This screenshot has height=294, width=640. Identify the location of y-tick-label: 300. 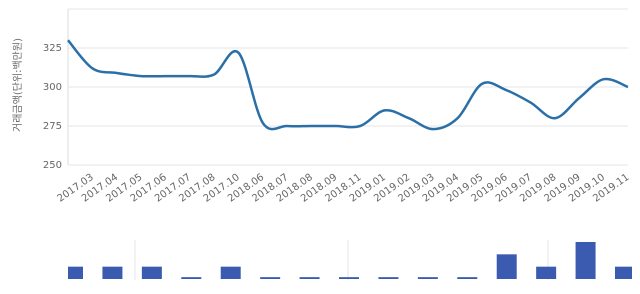
(52, 87).